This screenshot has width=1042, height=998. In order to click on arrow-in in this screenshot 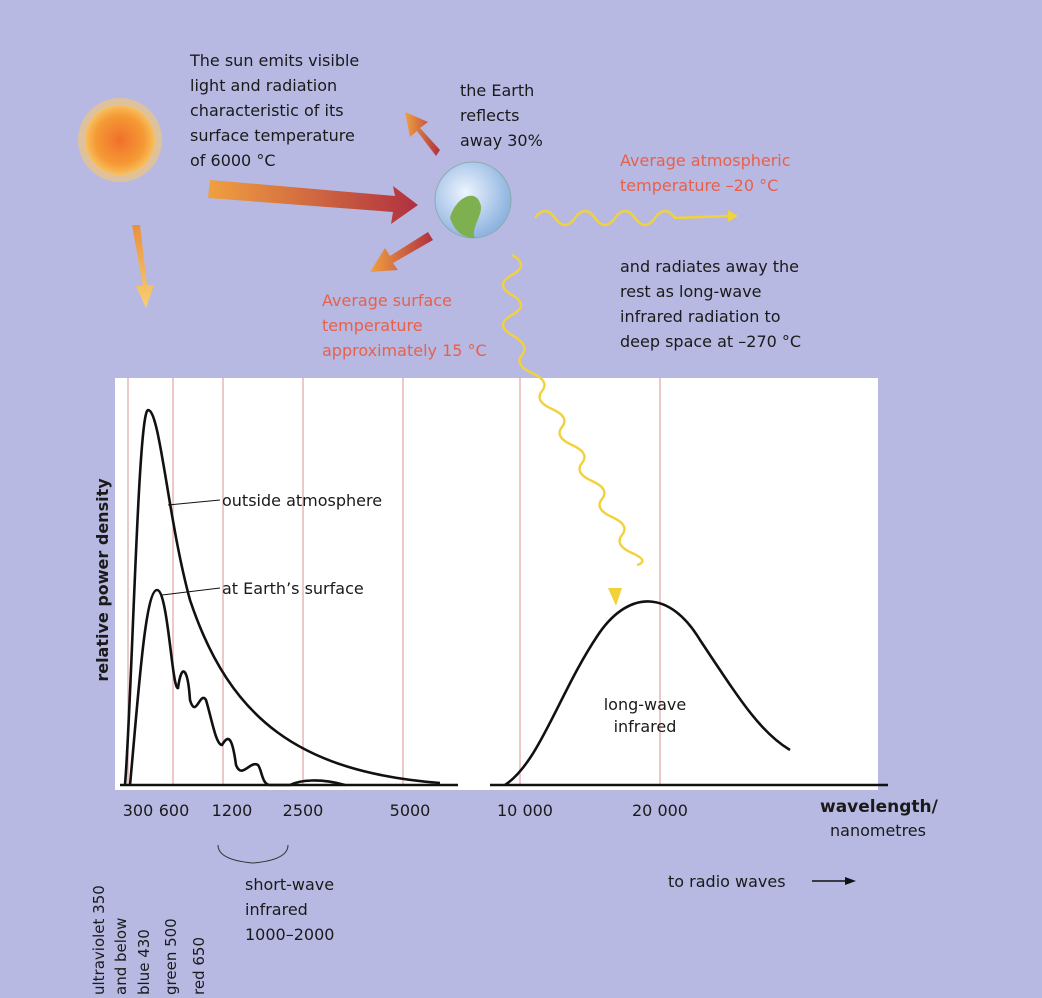, I will do `click(313, 202)`.